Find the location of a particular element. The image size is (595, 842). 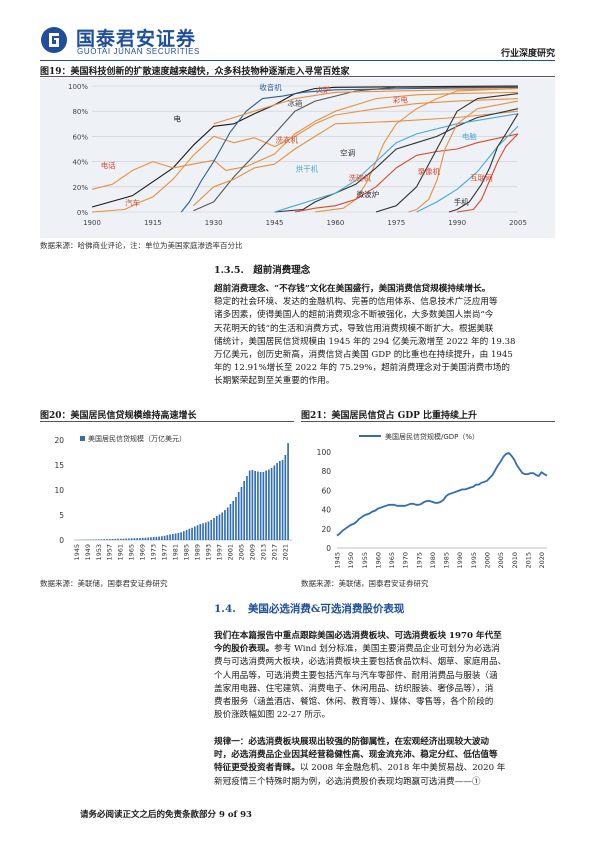

y-tick-label: 60% is located at coordinates (80, 137).